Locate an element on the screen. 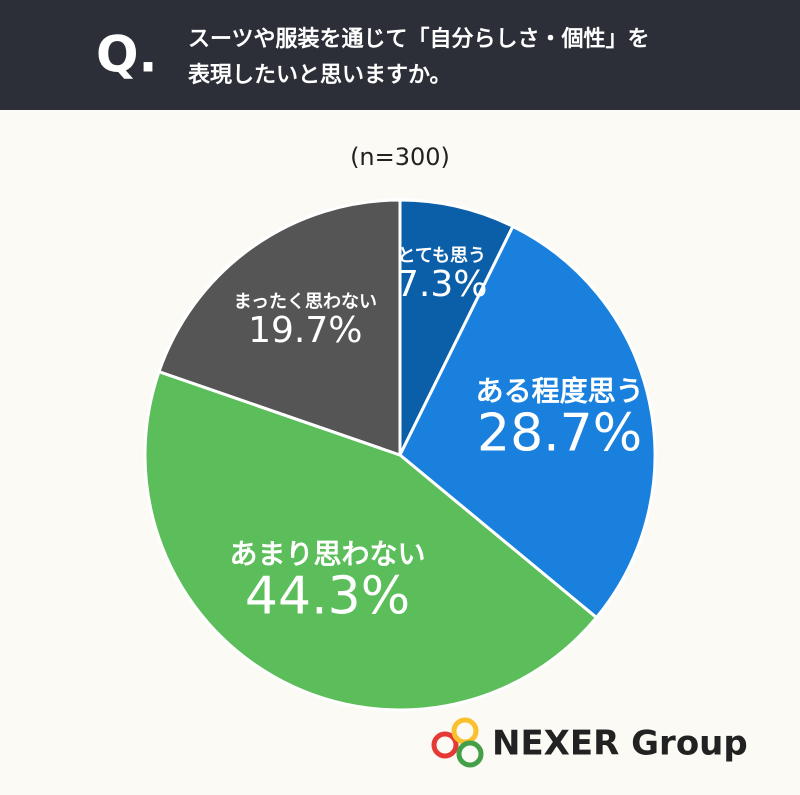  slice-name: あまり思わない is located at coordinates (328, 553).